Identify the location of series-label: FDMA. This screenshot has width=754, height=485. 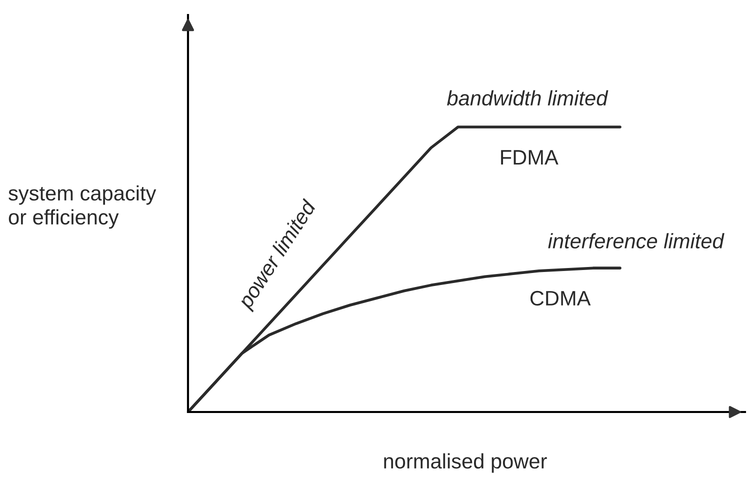
(529, 157).